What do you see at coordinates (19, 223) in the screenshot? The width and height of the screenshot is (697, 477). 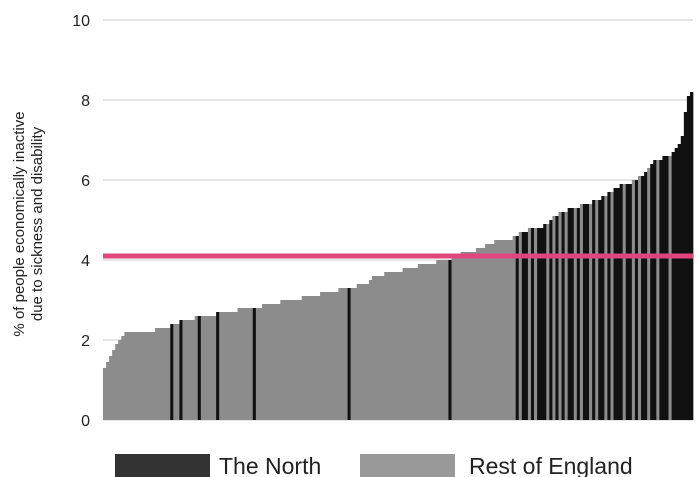 I see `y-axis-title-line-1: % of people economically inactive` at bounding box center [19, 223].